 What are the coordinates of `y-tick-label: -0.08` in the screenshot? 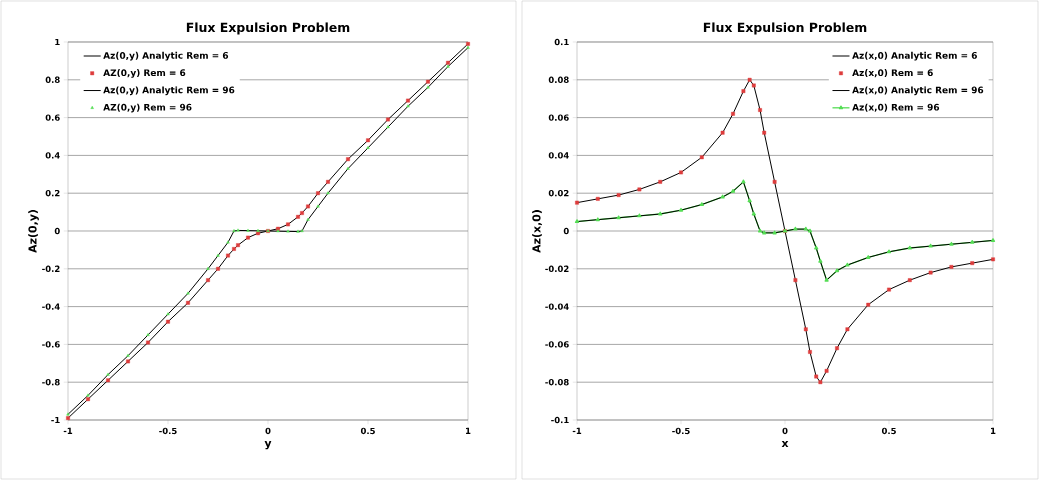 It's located at (557, 382).